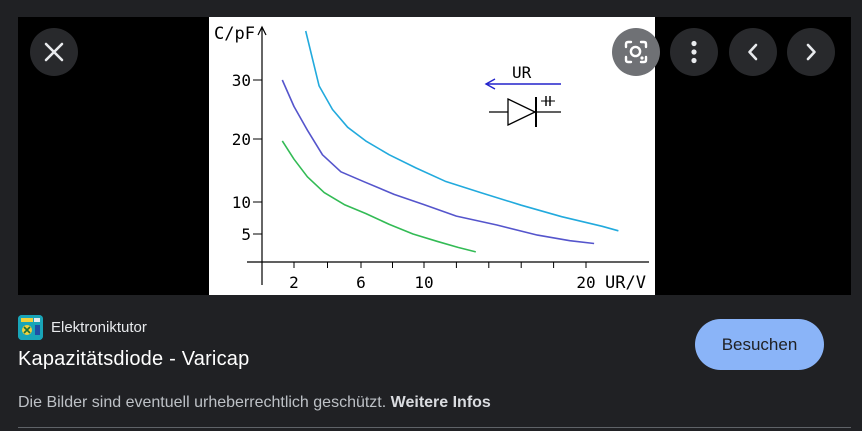  Describe the element at coordinates (361, 282) in the screenshot. I see `x-tick-label: 6` at that location.